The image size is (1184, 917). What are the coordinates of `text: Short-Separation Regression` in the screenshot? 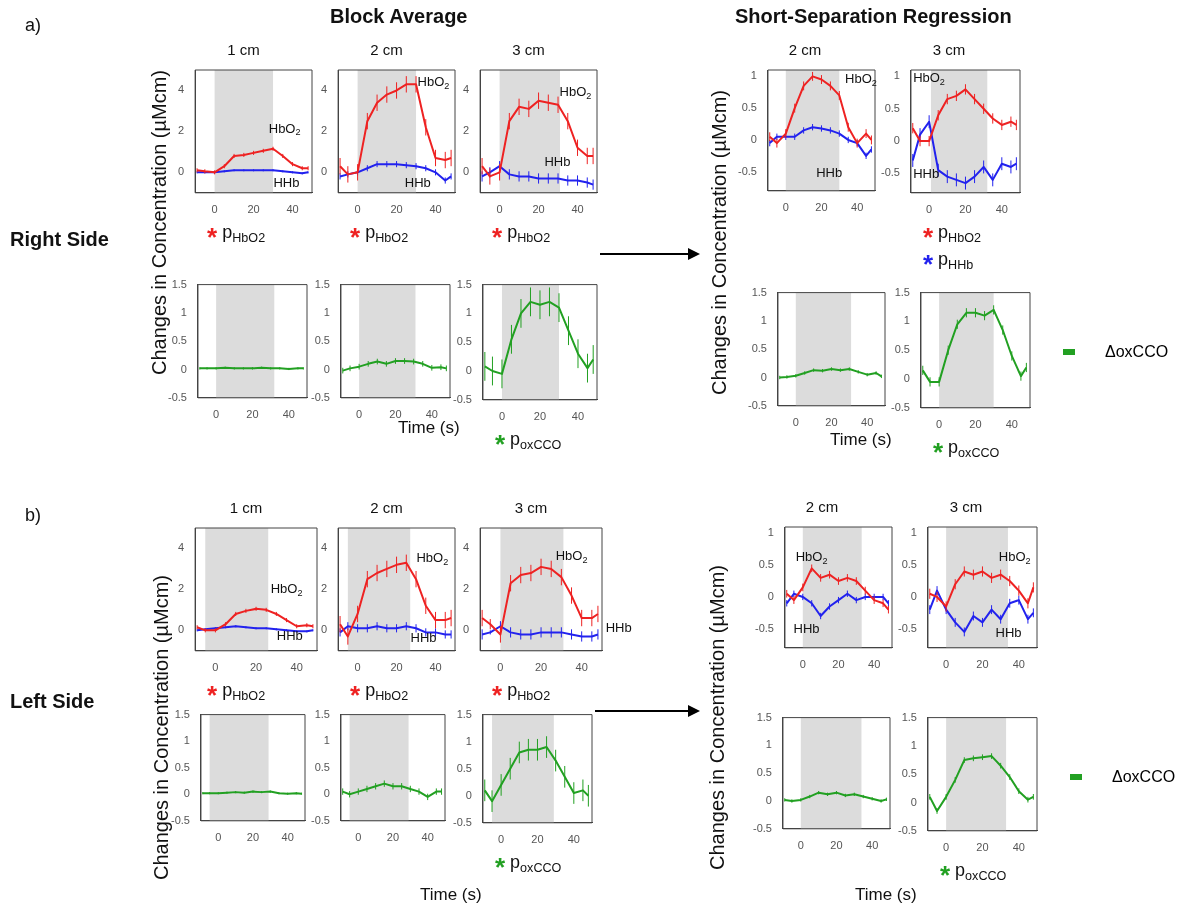 It's located at (873, 16).